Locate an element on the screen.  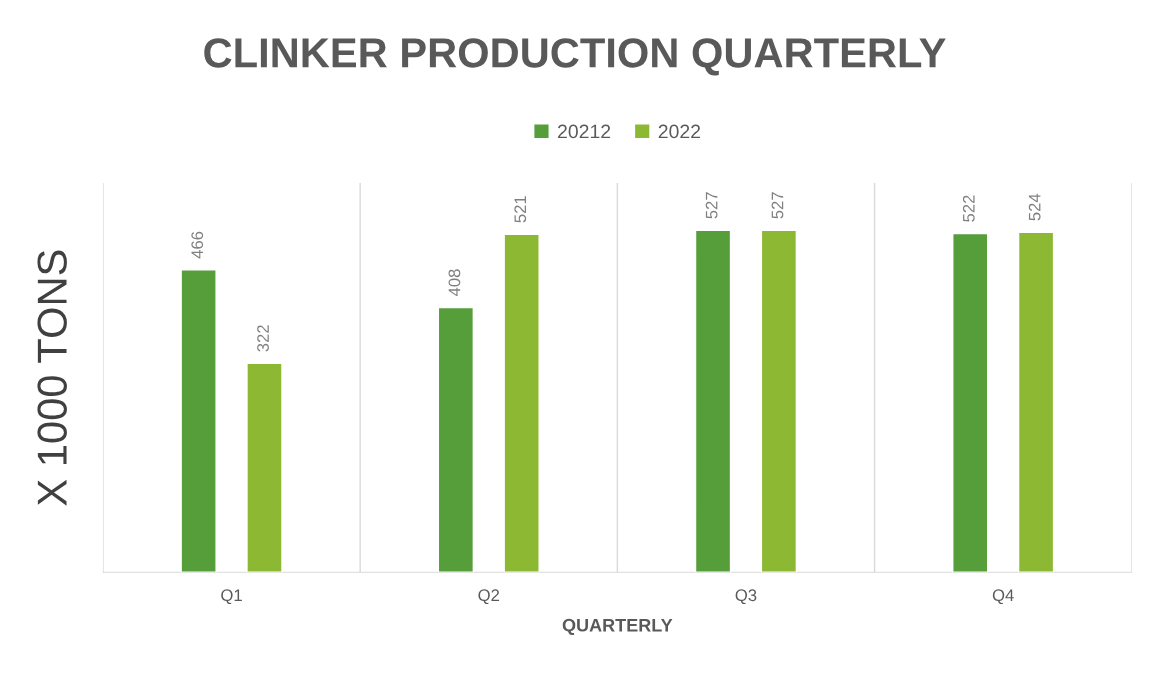
data-label: 522 is located at coordinates (968, 208).